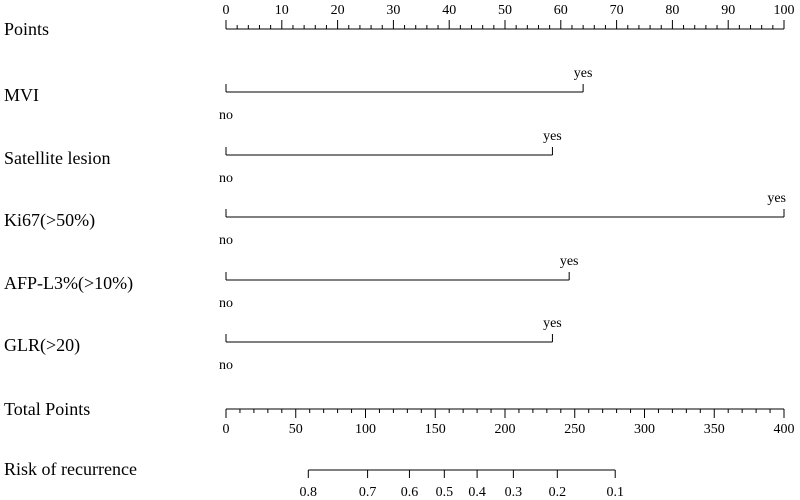 The image size is (800, 500). Describe the element at coordinates (26, 29) in the screenshot. I see `points-label: Points` at that location.